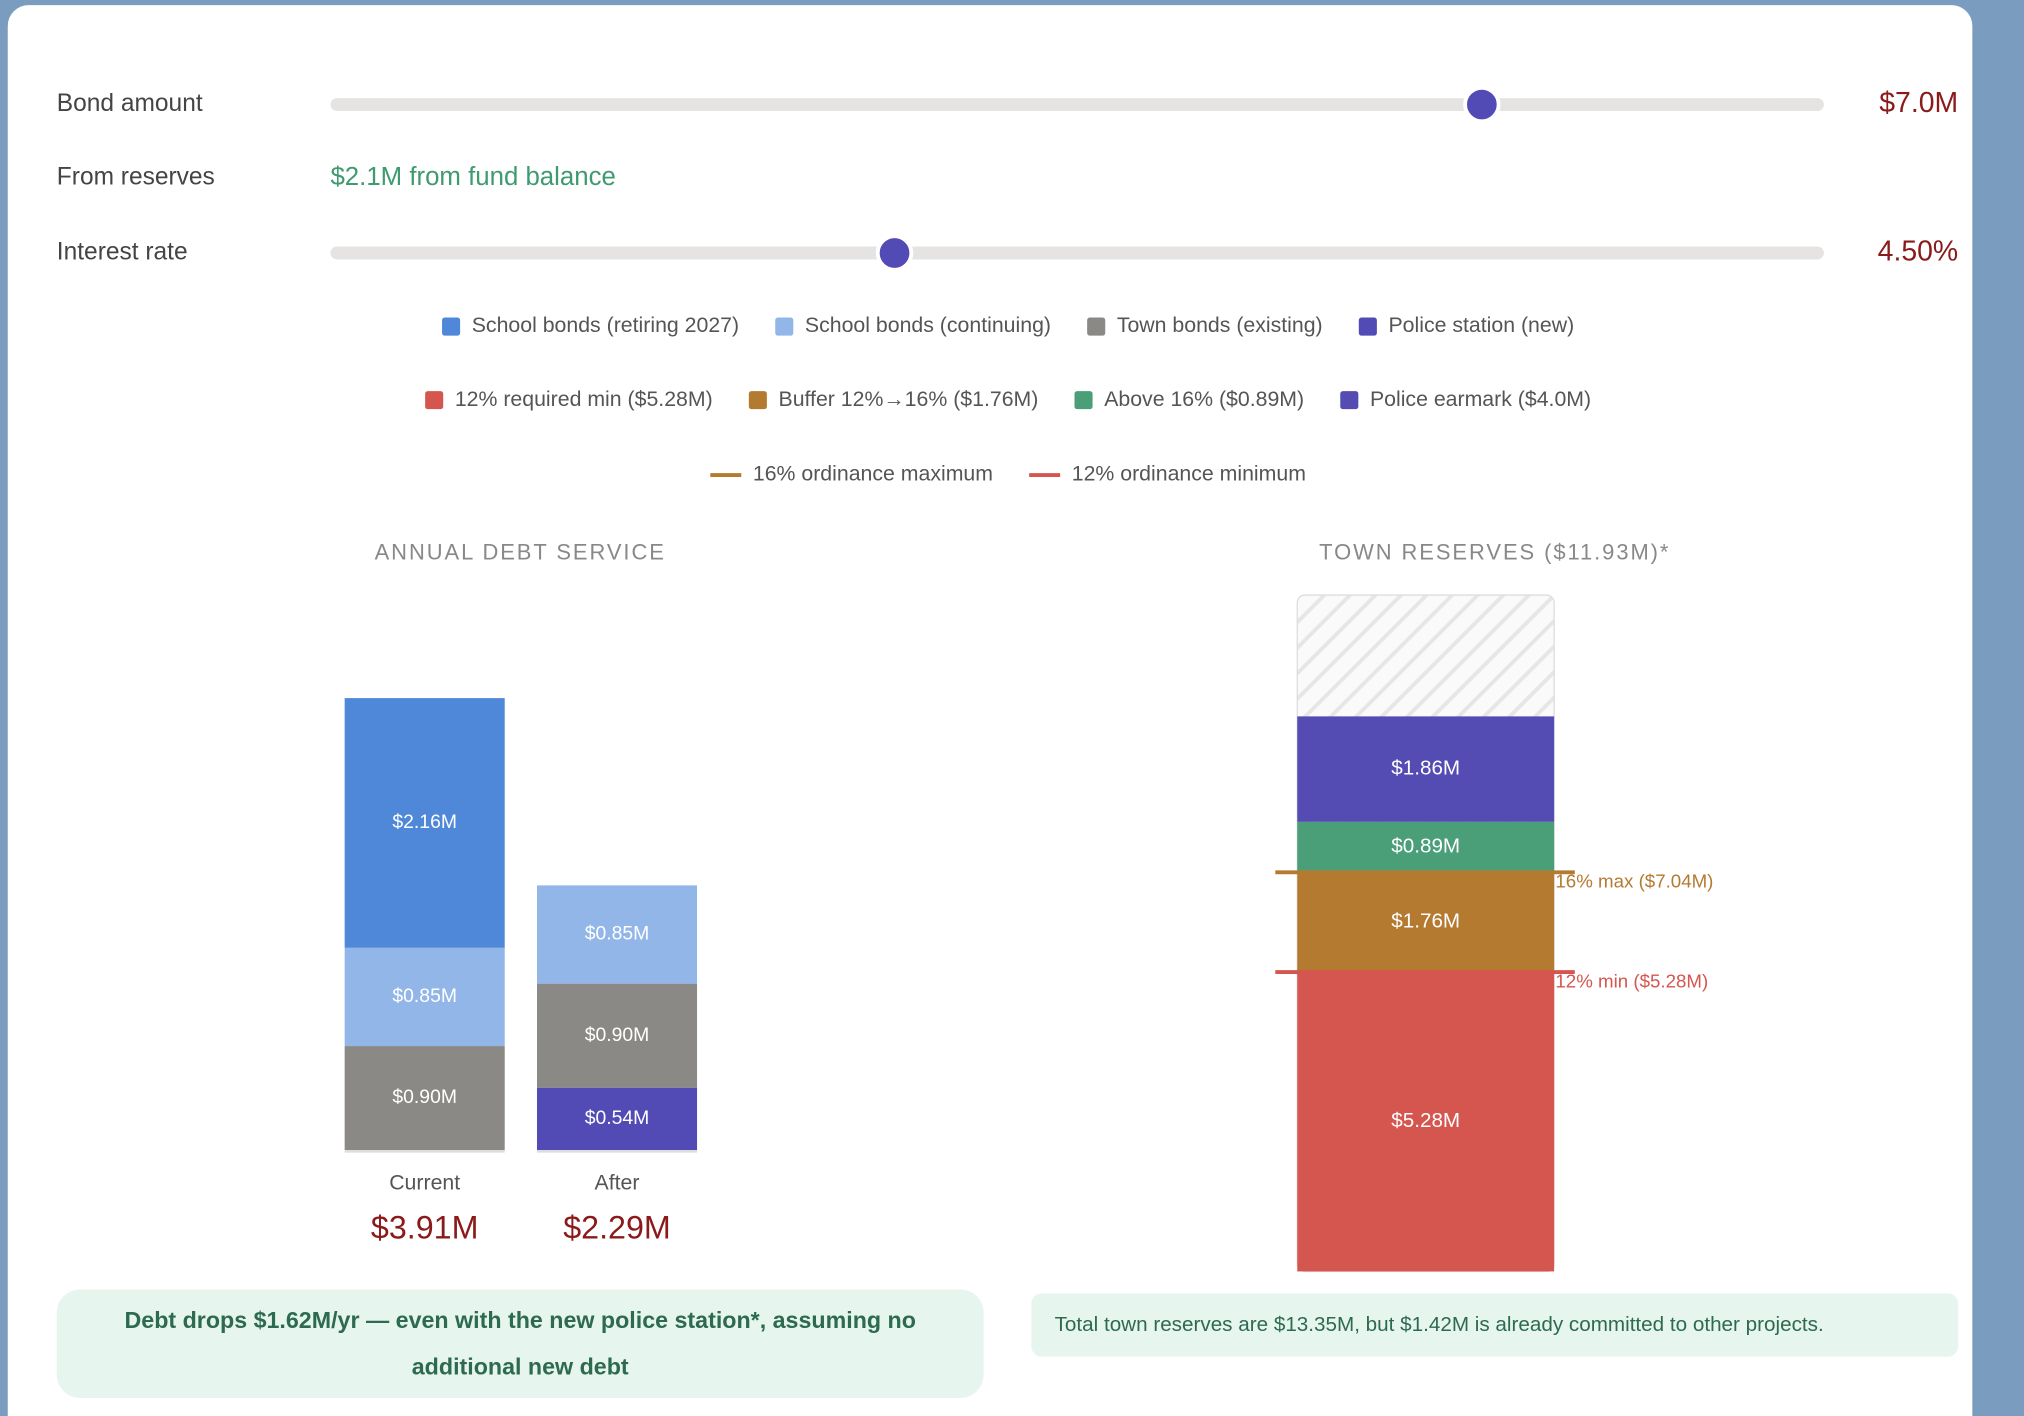 This screenshot has width=2024, height=1416. What do you see at coordinates (605, 325) in the screenshot?
I see `legend-label: School bonds (retiring 2027)` at bounding box center [605, 325].